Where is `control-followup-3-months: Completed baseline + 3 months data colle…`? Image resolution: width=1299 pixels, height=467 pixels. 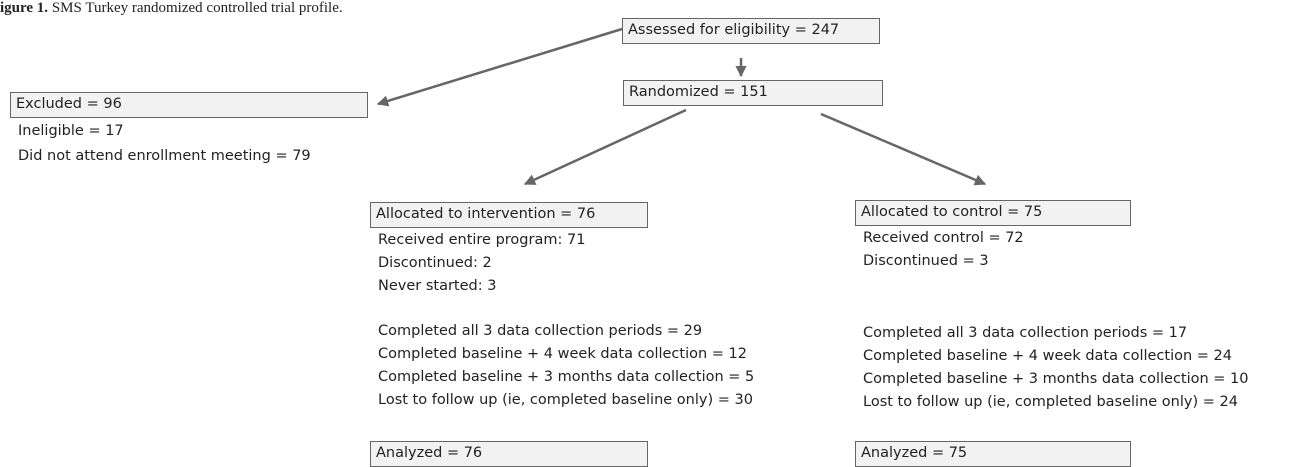 control-followup-3-months: Completed baseline + 3 months data colle… is located at coordinates (1056, 379).